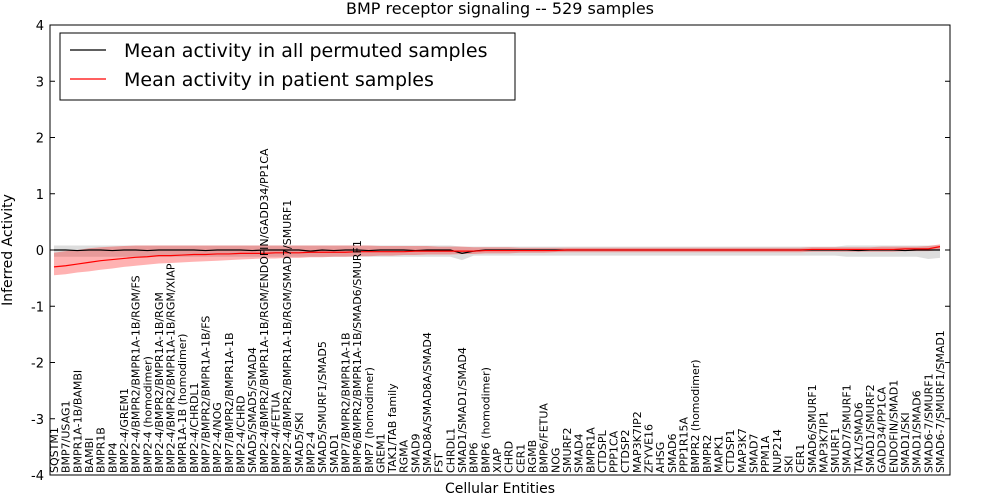 Image resolution: width=1000 pixels, height=500 pixels. I want to click on x-category-label: BMP2-4/CHRDL1, so click(194, 427).